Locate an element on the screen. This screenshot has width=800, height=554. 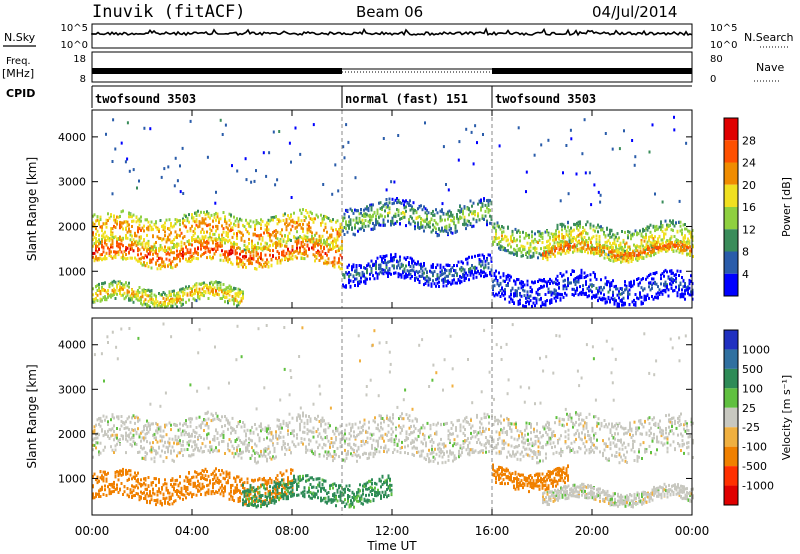
nsearch-tick-low: 10^0 is located at coordinates (723, 45).